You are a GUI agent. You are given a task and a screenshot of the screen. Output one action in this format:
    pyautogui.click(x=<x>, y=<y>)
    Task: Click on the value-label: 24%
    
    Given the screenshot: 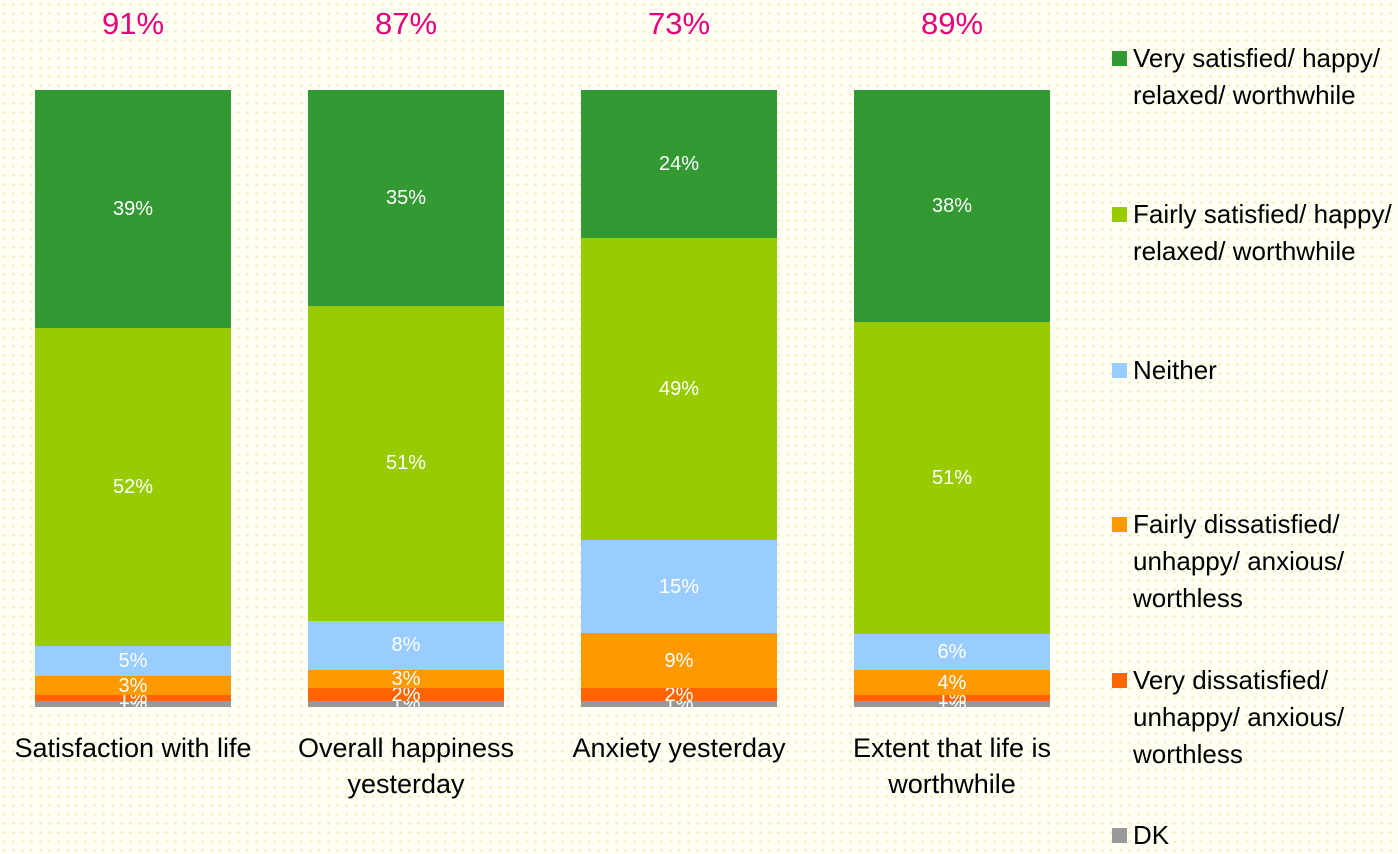 What is the action you would take?
    pyautogui.click(x=679, y=164)
    